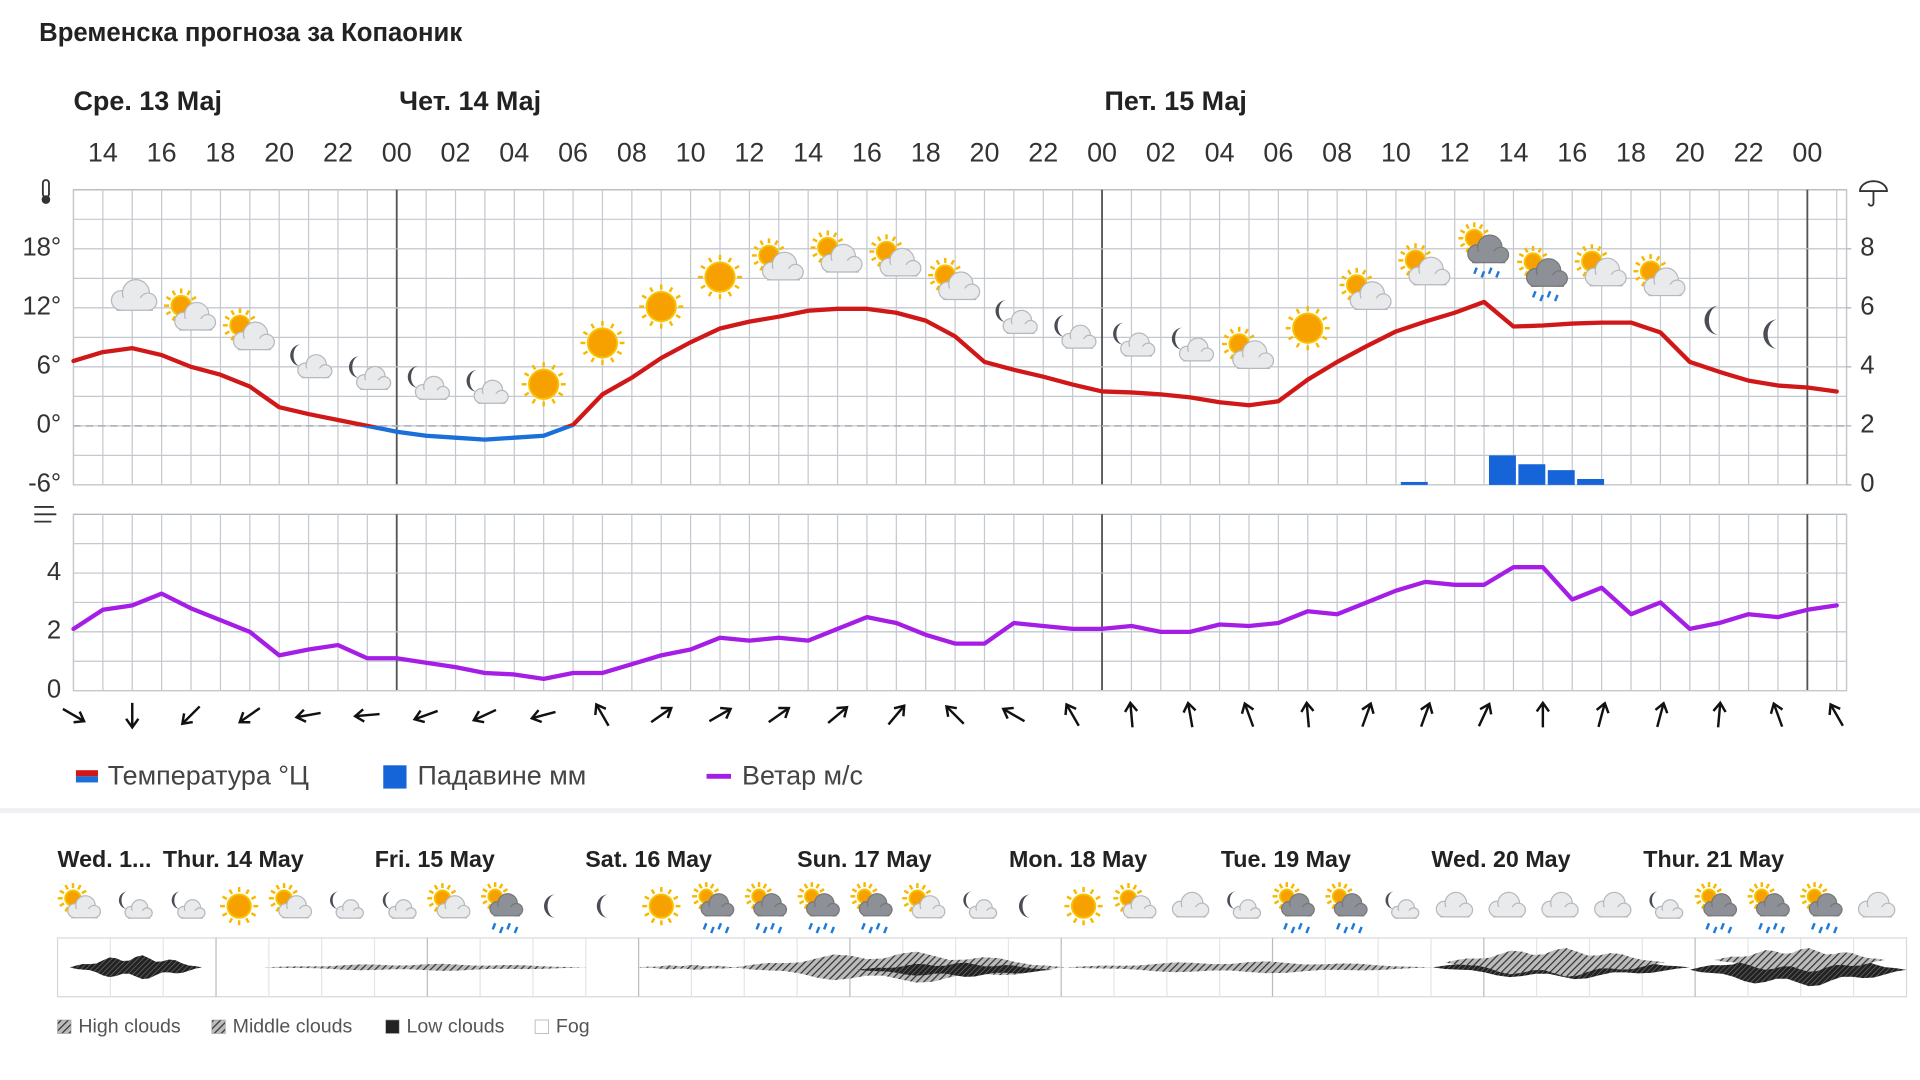  What do you see at coordinates (129, 1027) in the screenshot?
I see `cloud-legend-label: High clouds` at bounding box center [129, 1027].